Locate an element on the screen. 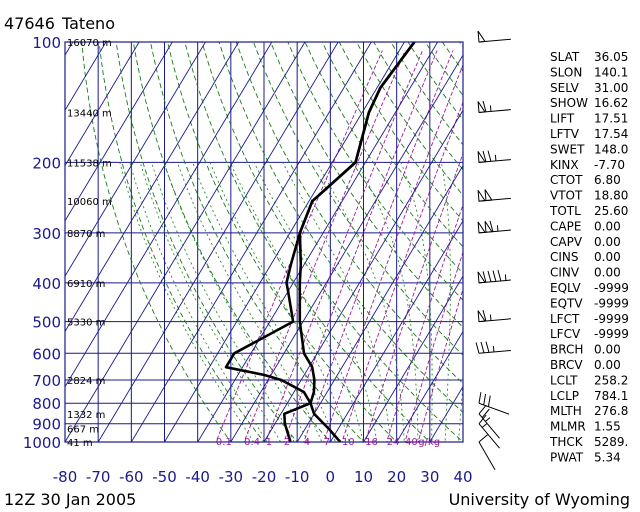 The width and height of the screenshot is (640, 512). index-value: 5.34 is located at coordinates (607, 457).